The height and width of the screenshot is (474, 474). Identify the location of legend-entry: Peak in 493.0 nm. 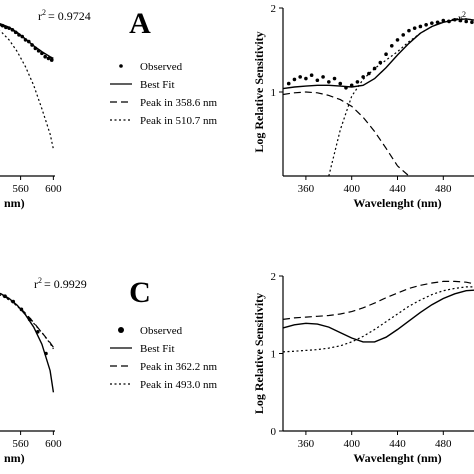
(178, 385).